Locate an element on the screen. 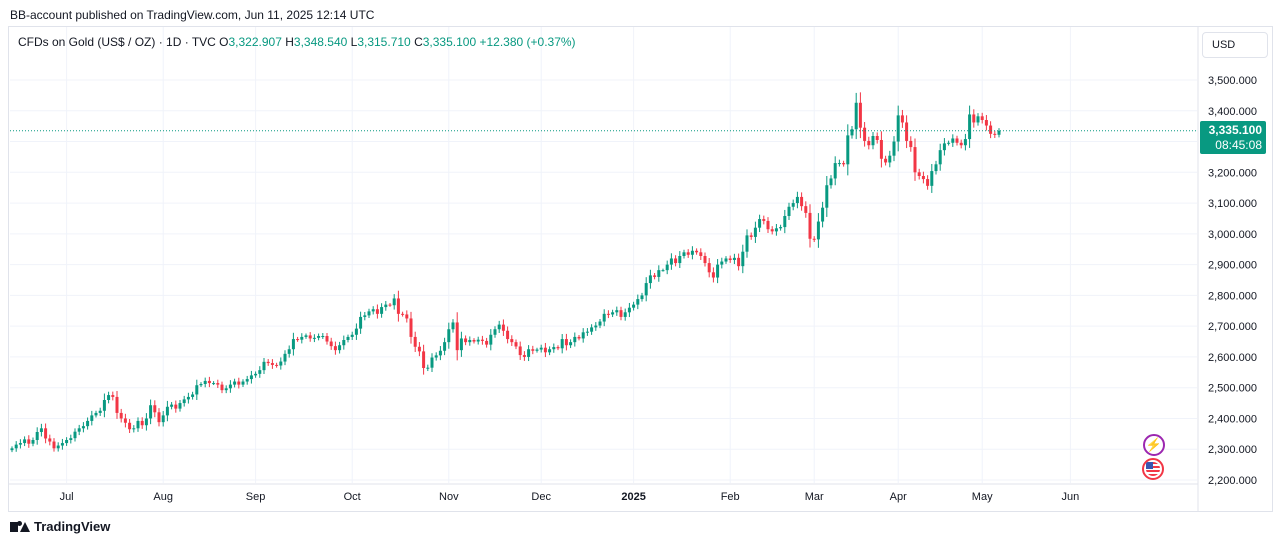  open-value: 3,322.907 is located at coordinates (255, 42).